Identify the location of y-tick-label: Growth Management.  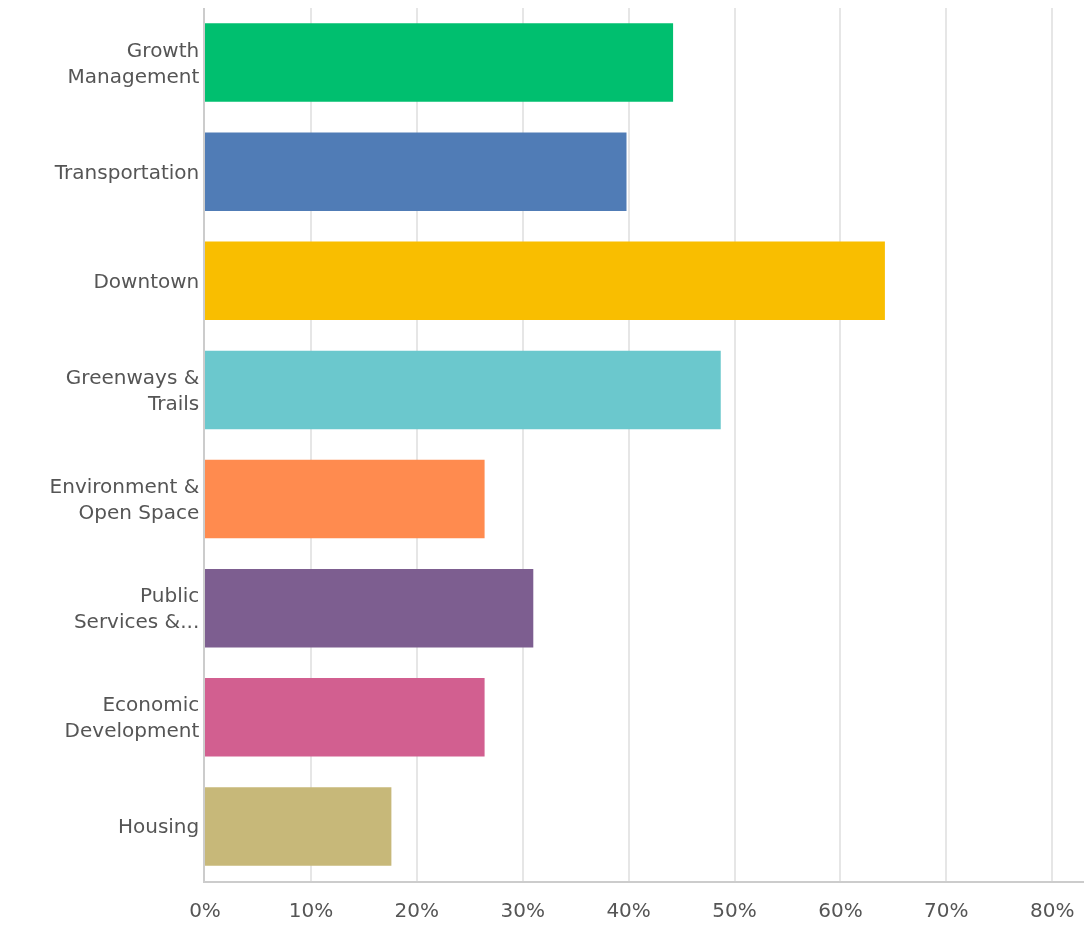
(133, 62).